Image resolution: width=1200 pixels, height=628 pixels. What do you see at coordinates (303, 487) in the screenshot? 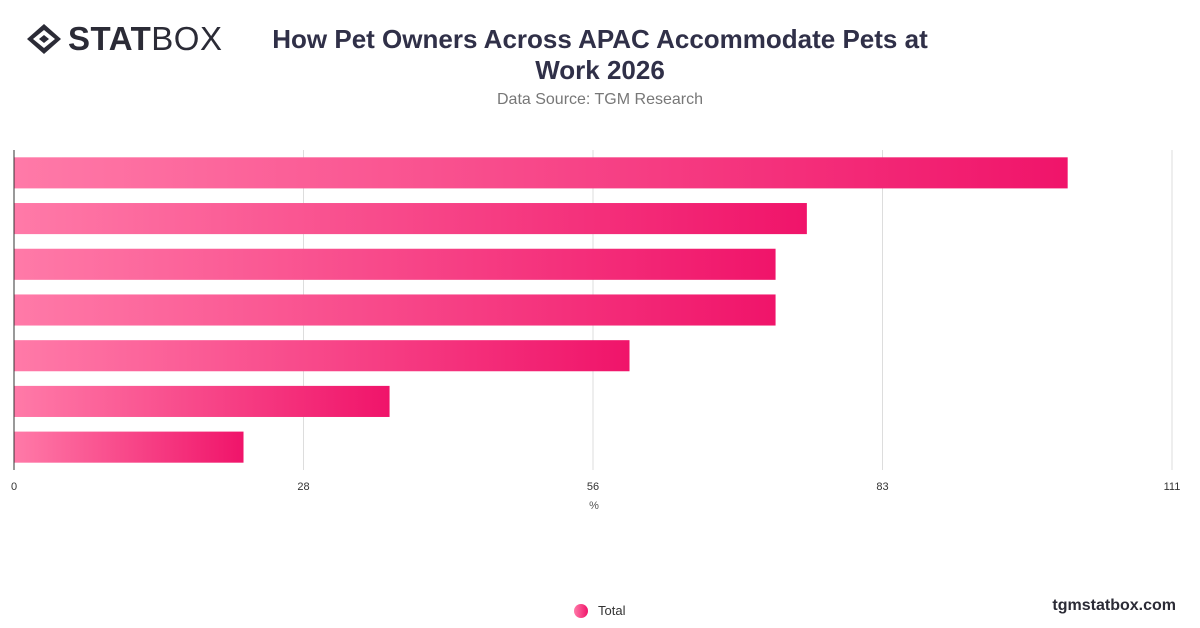
I see `x-tick-label: 28` at bounding box center [303, 487].